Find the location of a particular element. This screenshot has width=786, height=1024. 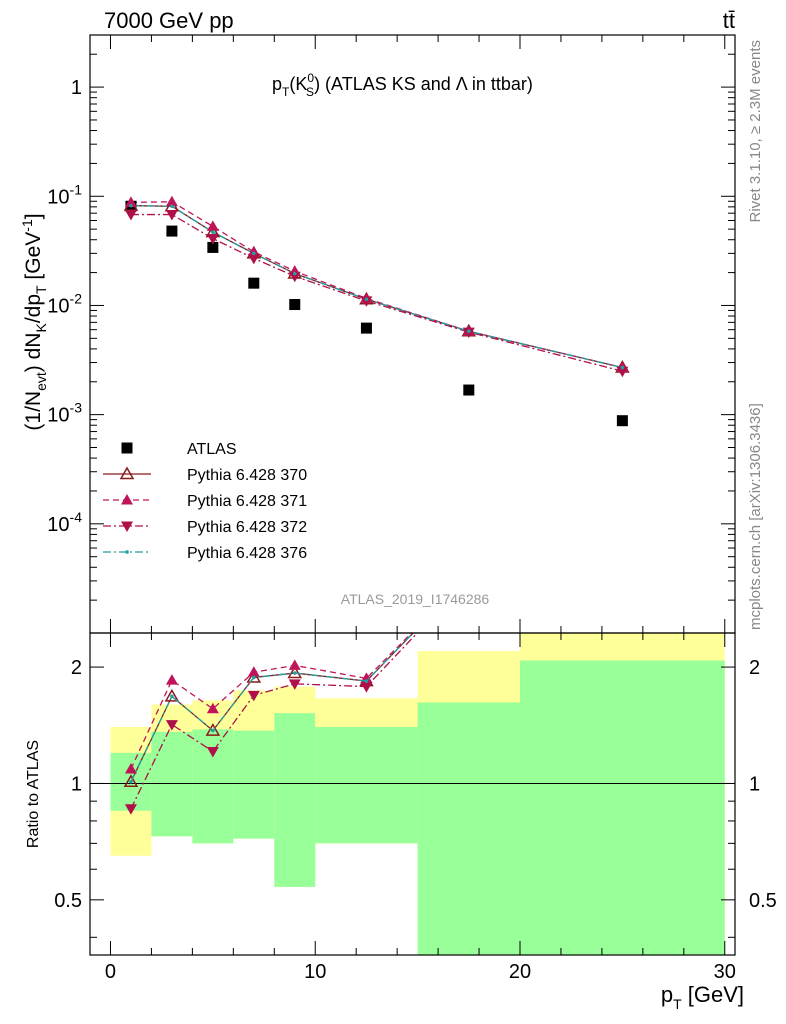

ylabel-part: /dp is located at coordinates (33, 308).